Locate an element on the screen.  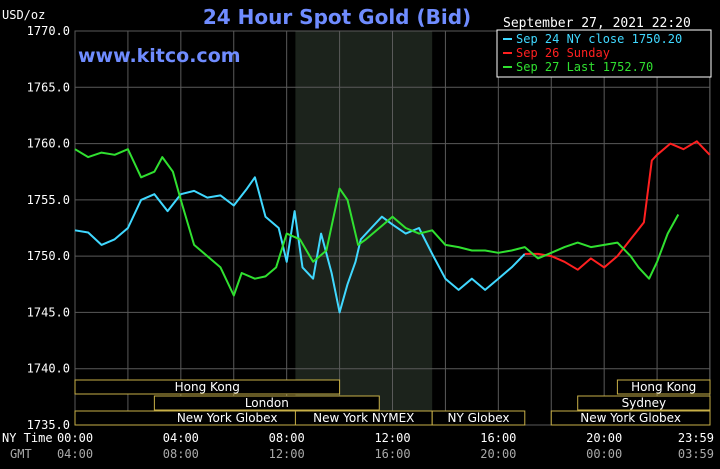
x-tick-label-ny: 00:00 is located at coordinates (75, 438).